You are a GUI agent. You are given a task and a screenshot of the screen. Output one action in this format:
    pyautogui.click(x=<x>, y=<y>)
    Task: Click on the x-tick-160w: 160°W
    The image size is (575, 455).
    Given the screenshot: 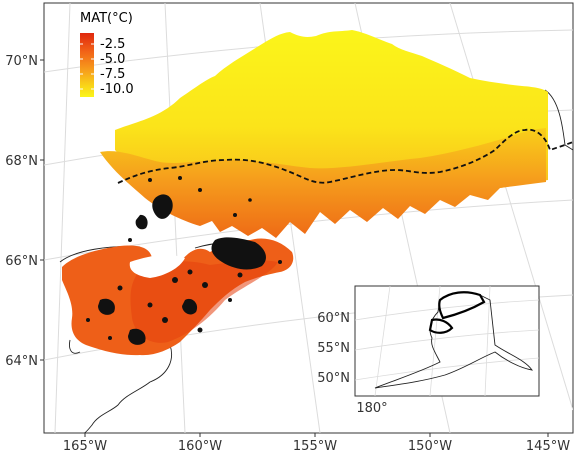 What is the action you would take?
    pyautogui.click(x=200, y=446)
    